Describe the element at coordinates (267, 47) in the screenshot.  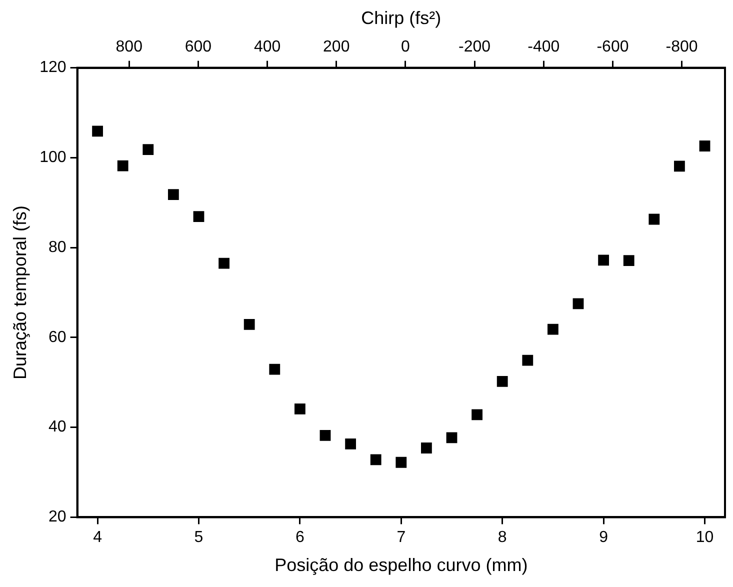
I see `x2-tick-label: 400` at that location.